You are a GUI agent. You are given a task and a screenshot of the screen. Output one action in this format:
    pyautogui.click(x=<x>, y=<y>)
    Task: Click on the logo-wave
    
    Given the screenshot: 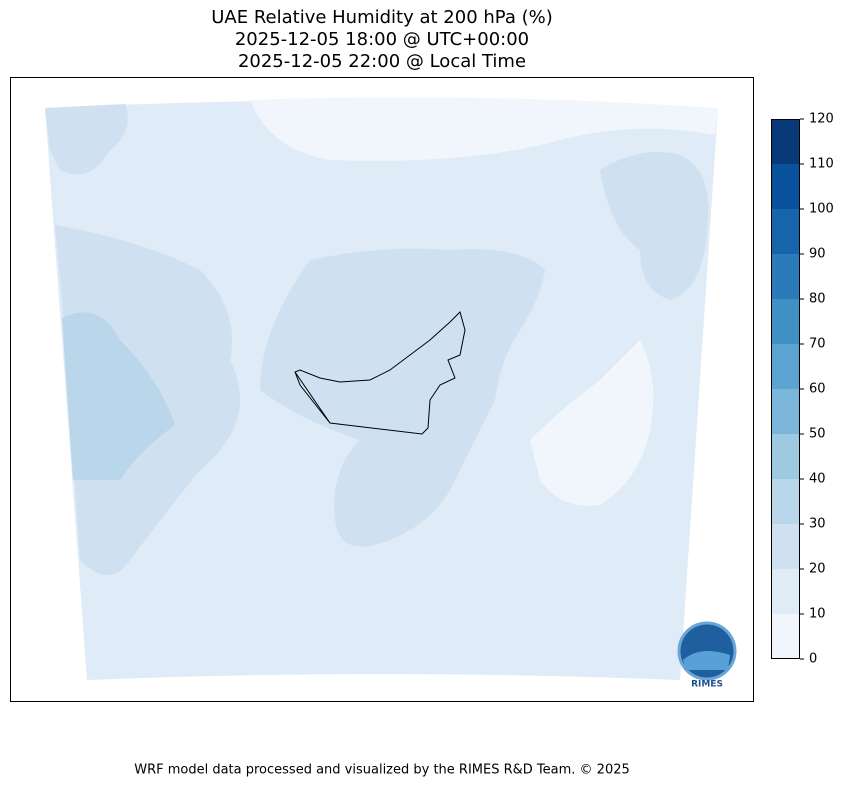 What is the action you would take?
    pyautogui.click(x=706, y=660)
    